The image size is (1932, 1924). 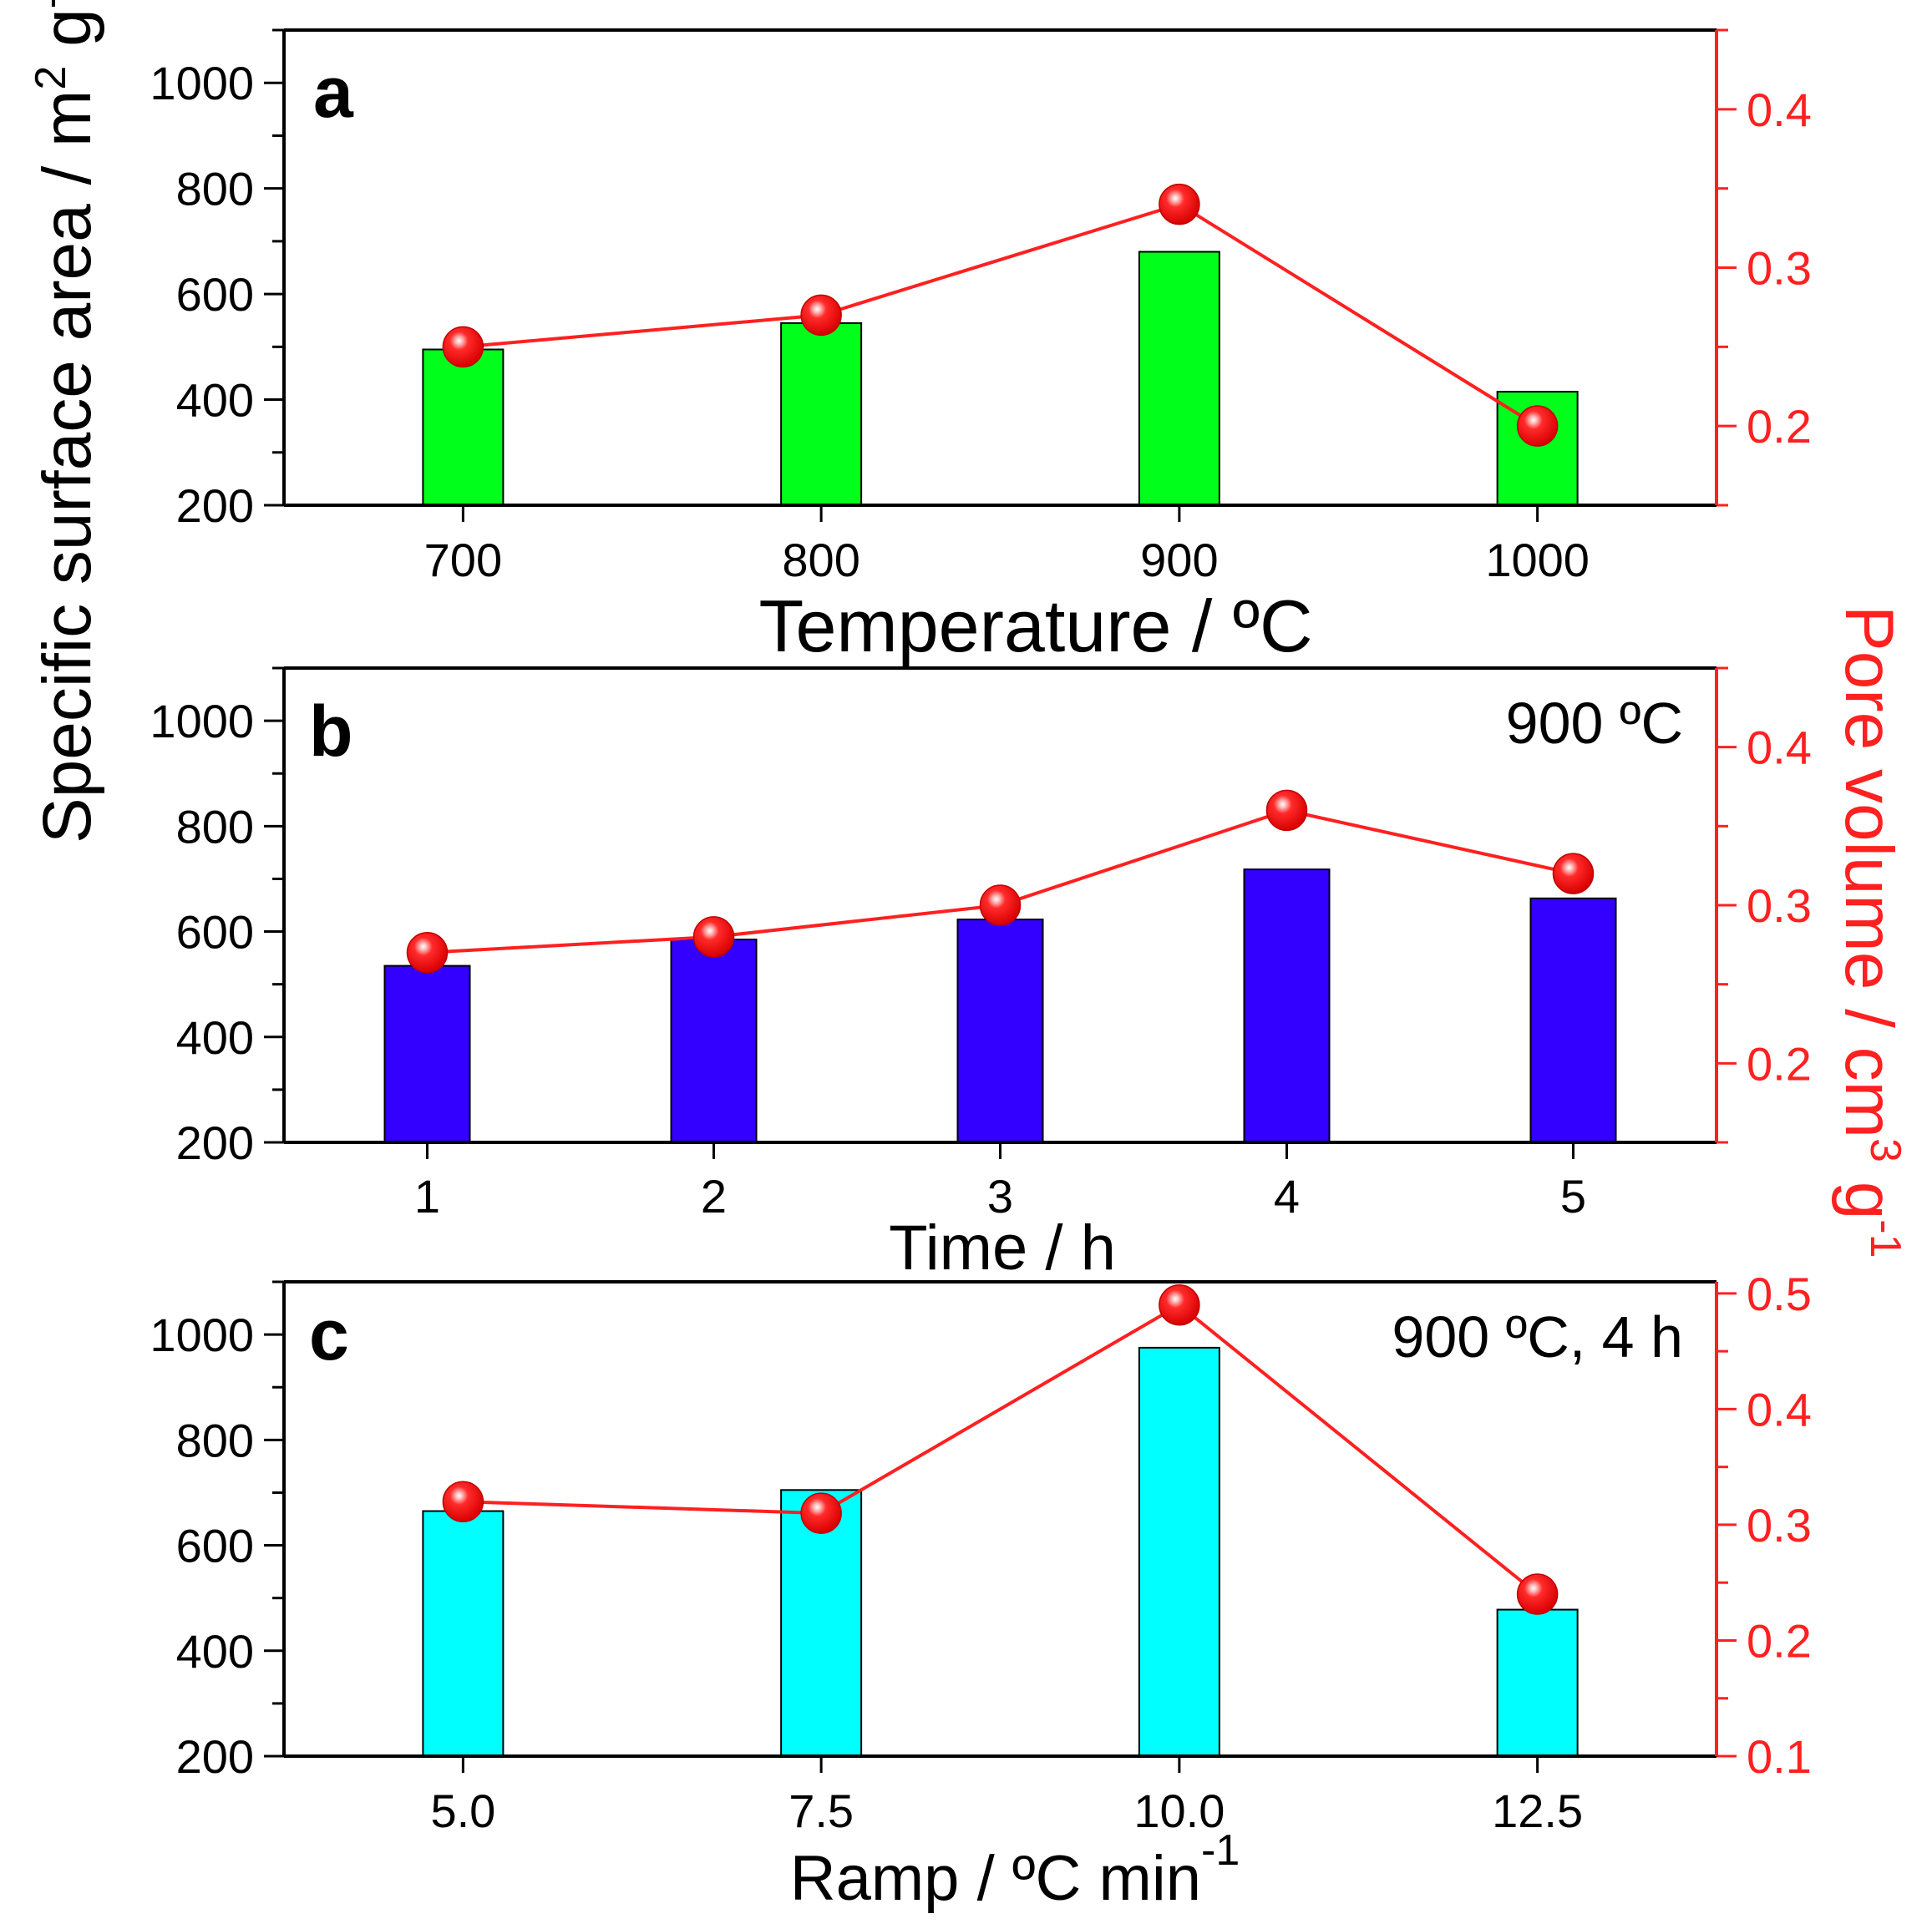 What do you see at coordinates (1179, 1552) in the screenshot?
I see `bar-c-10.0` at bounding box center [1179, 1552].